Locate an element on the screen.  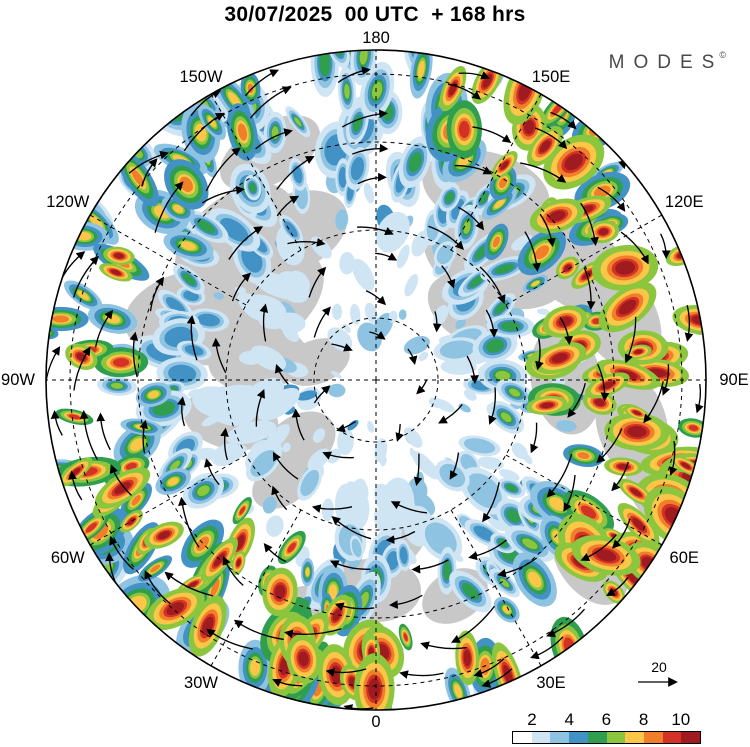
colorbar: 2 4 6 8 10 is located at coordinates (606, 727).